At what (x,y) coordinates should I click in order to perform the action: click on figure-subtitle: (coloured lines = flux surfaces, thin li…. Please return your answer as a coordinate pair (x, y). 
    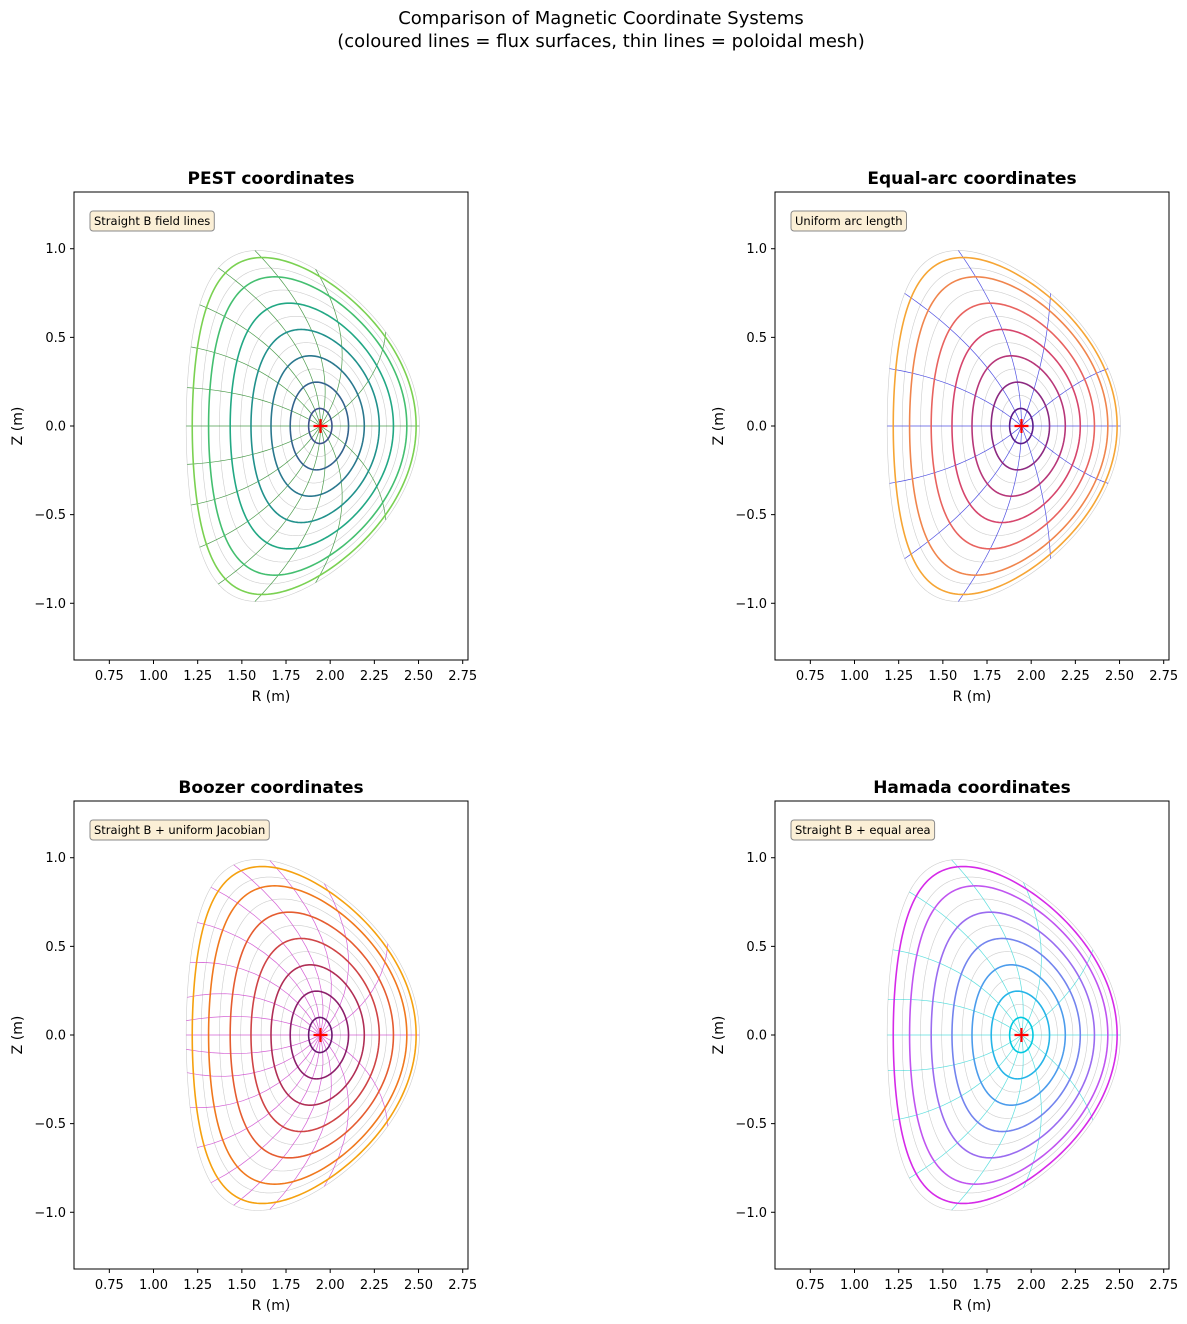
    Looking at the image, I should click on (600, 41).